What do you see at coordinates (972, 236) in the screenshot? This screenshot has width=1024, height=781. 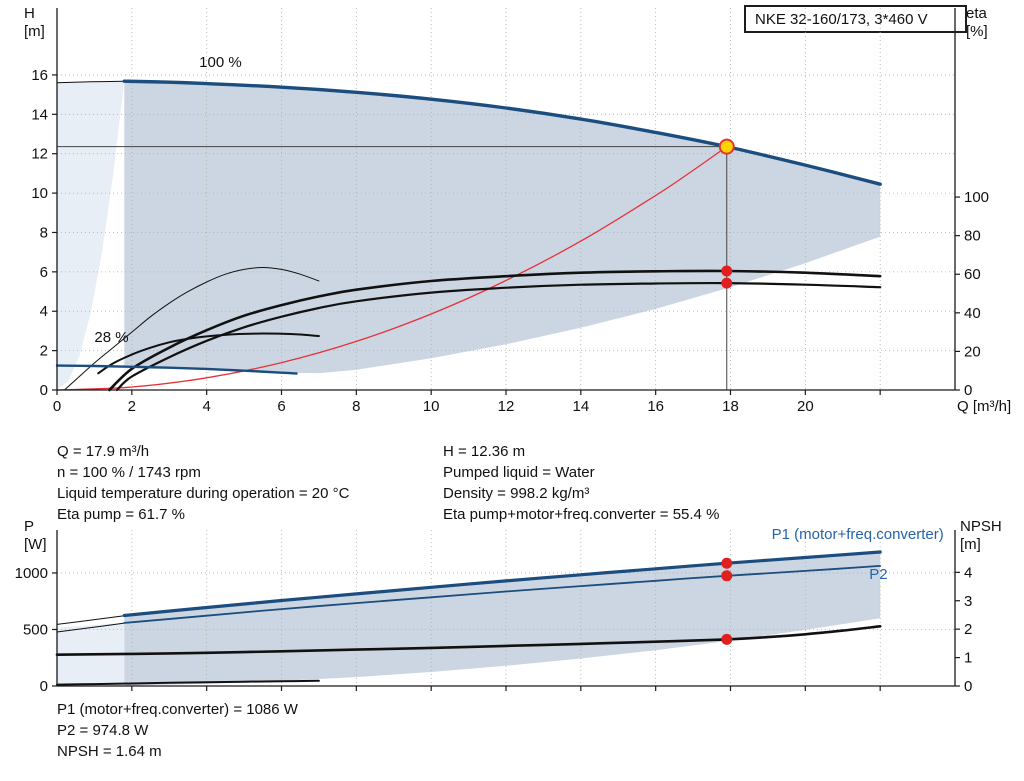 I see `y-tick-label-right: 80` at bounding box center [972, 236].